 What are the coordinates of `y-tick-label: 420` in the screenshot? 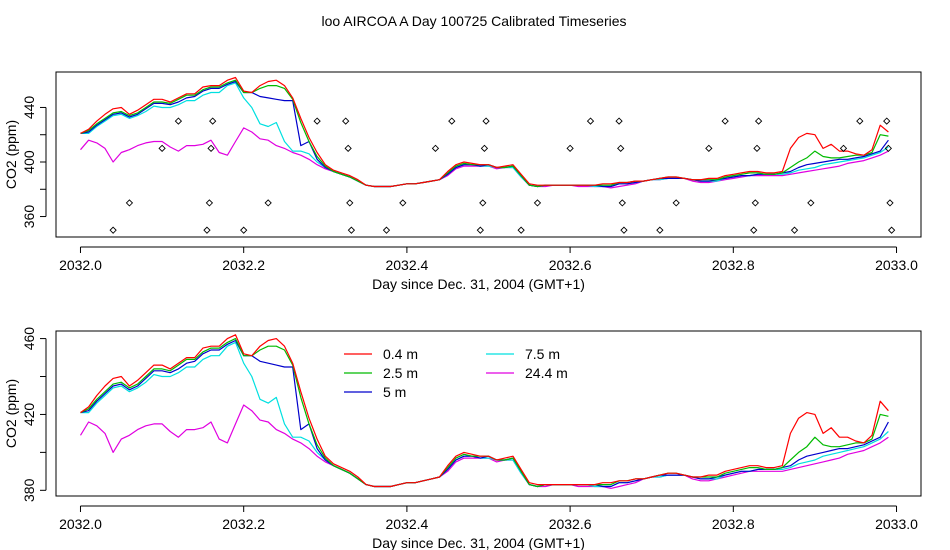 It's located at (29, 415).